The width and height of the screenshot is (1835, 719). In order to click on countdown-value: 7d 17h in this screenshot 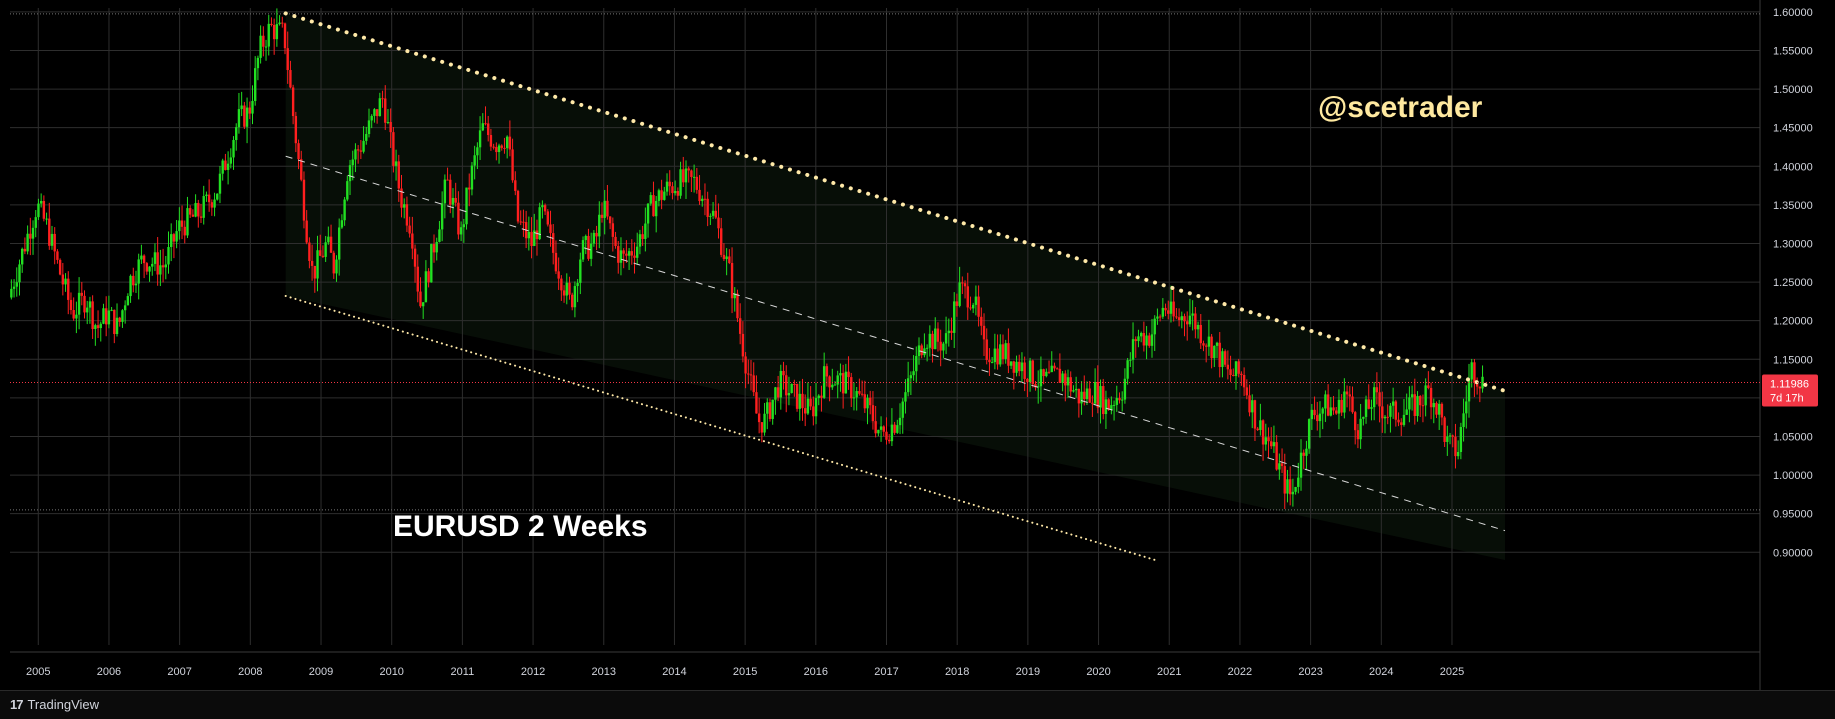, I will do `click(1787, 399)`.